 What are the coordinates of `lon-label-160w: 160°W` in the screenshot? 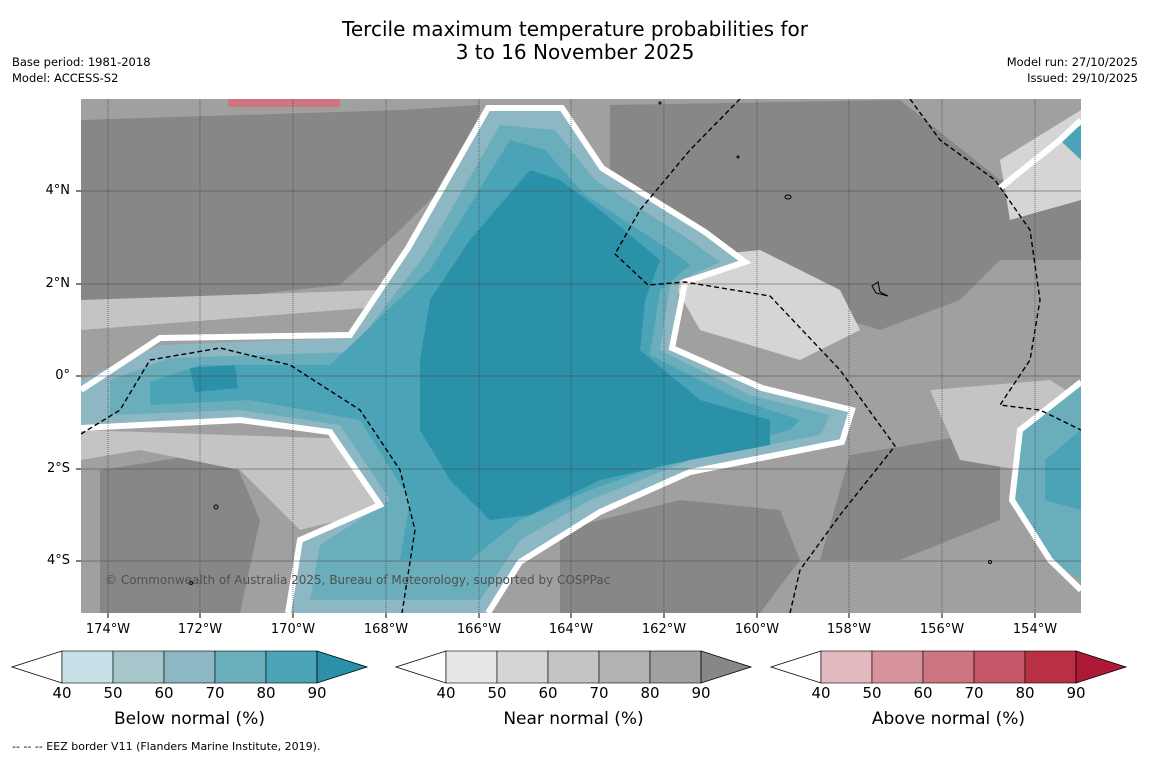 It's located at (757, 629).